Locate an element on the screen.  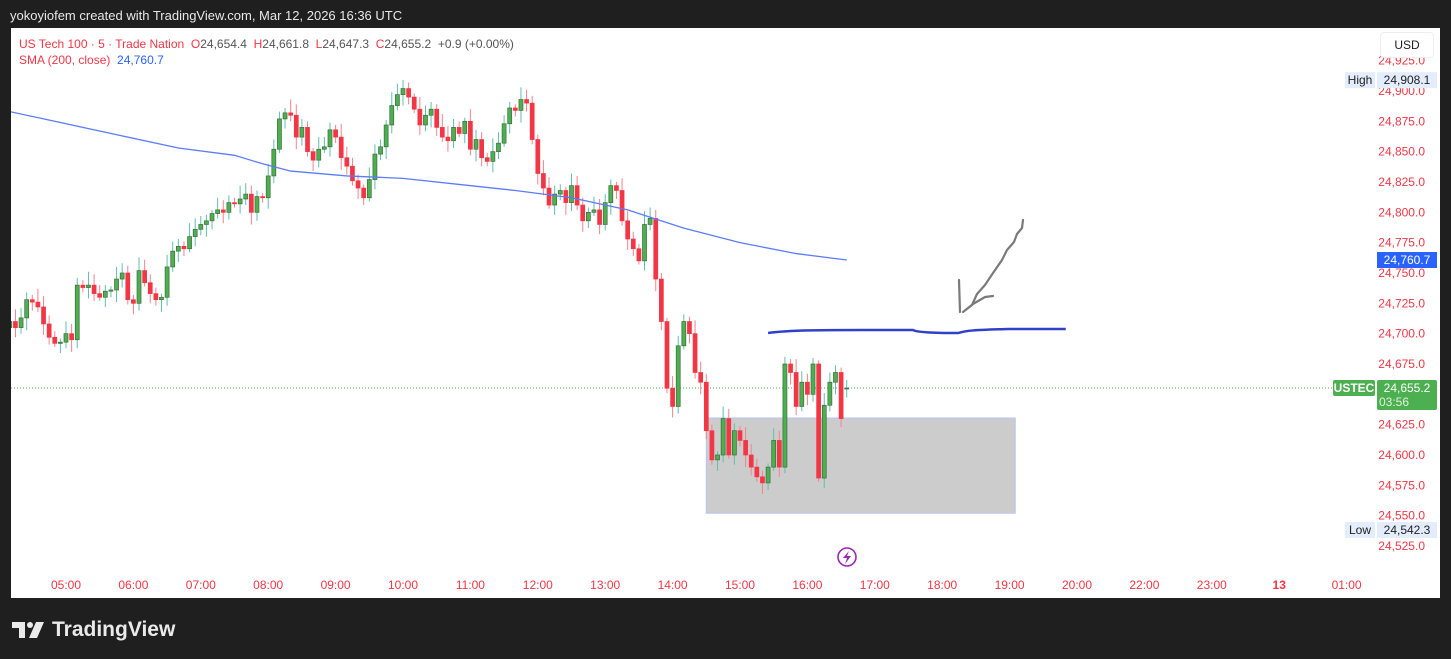
price-tick-label: 24,600.0 is located at coordinates (1401, 455).